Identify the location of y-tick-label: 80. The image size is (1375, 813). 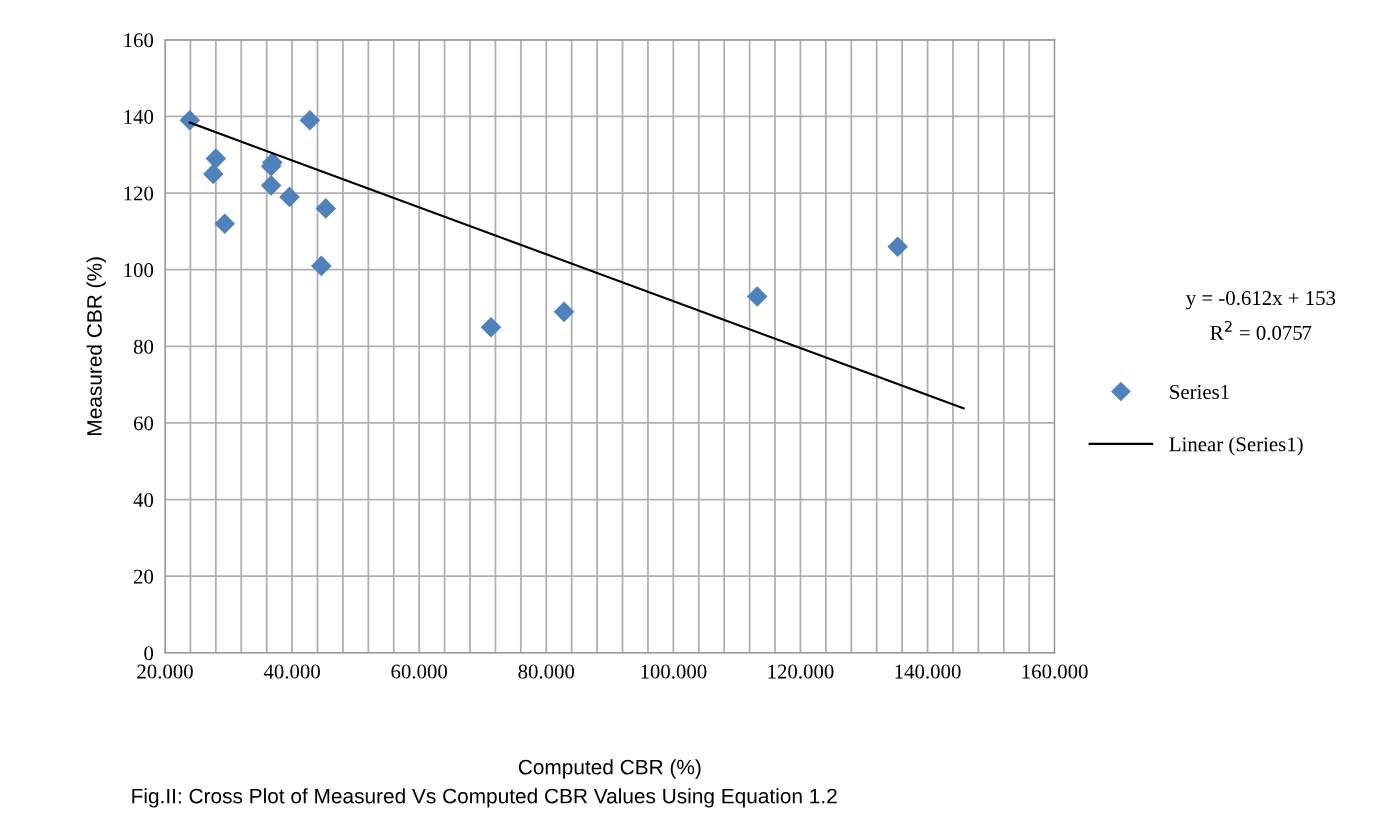
(143, 346).